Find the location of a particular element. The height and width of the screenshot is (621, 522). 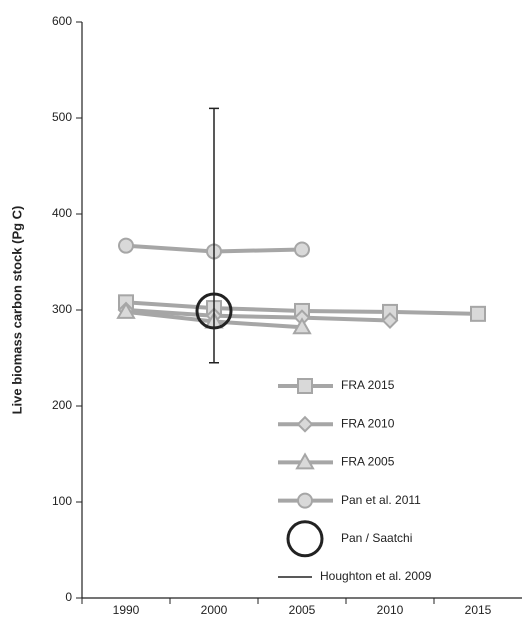

x-tick-label: 2000 is located at coordinates (214, 610).